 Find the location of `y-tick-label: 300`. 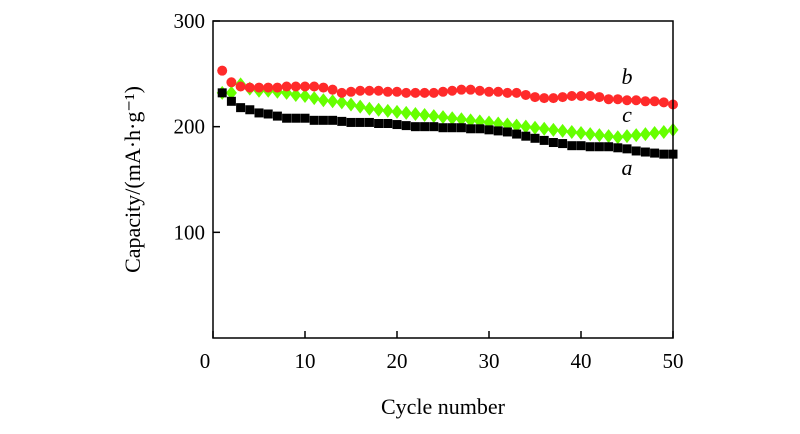

y-tick-label: 300 is located at coordinates (190, 21).